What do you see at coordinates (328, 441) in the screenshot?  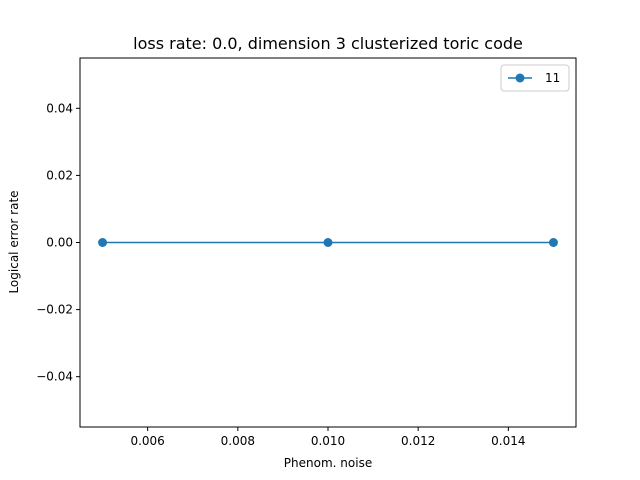 I see `x-tick-label: 0.010` at bounding box center [328, 441].